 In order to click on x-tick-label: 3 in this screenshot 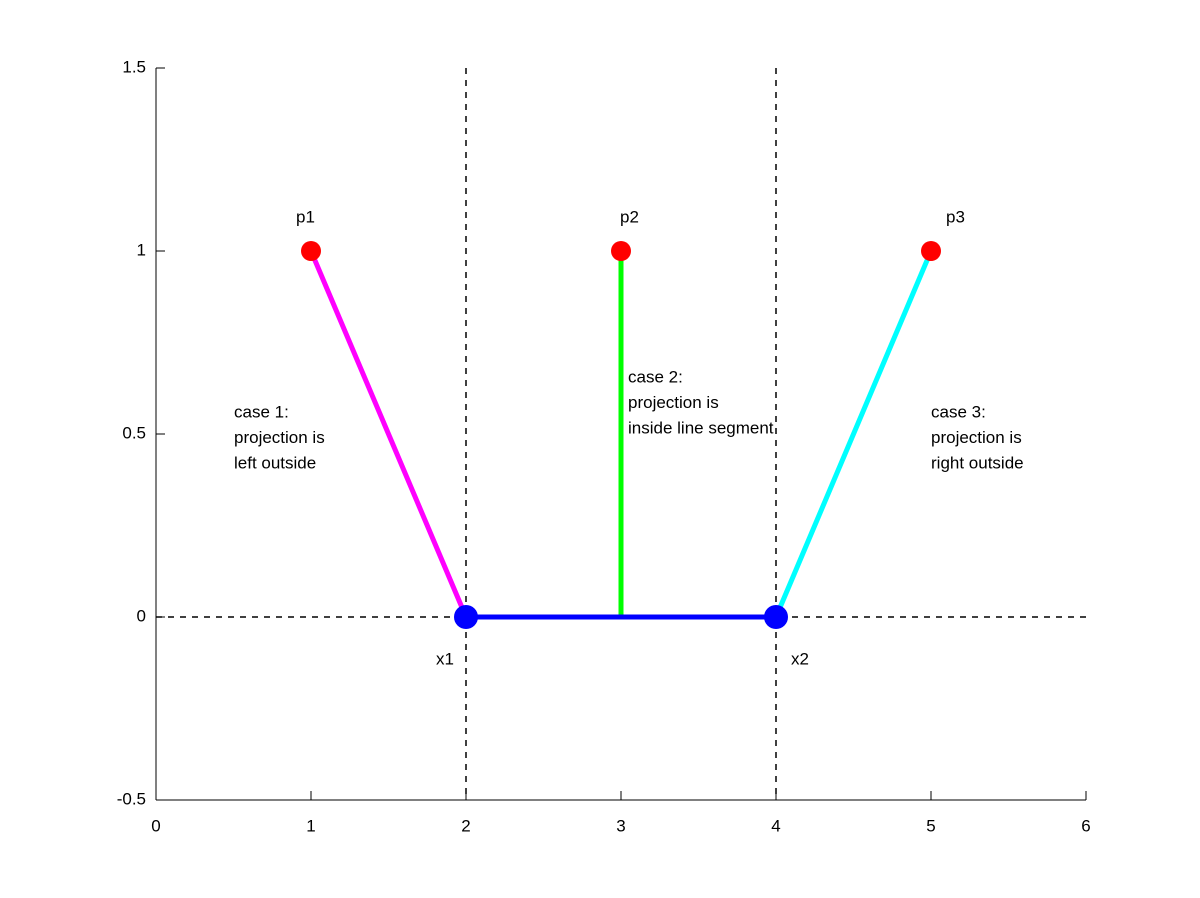, I will do `click(620, 825)`.